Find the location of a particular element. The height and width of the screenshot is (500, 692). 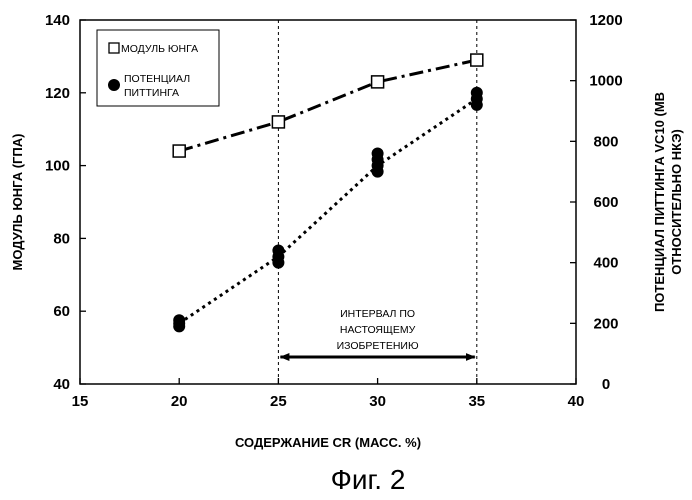

right-y-tick-label: 800 is located at coordinates (605, 141).